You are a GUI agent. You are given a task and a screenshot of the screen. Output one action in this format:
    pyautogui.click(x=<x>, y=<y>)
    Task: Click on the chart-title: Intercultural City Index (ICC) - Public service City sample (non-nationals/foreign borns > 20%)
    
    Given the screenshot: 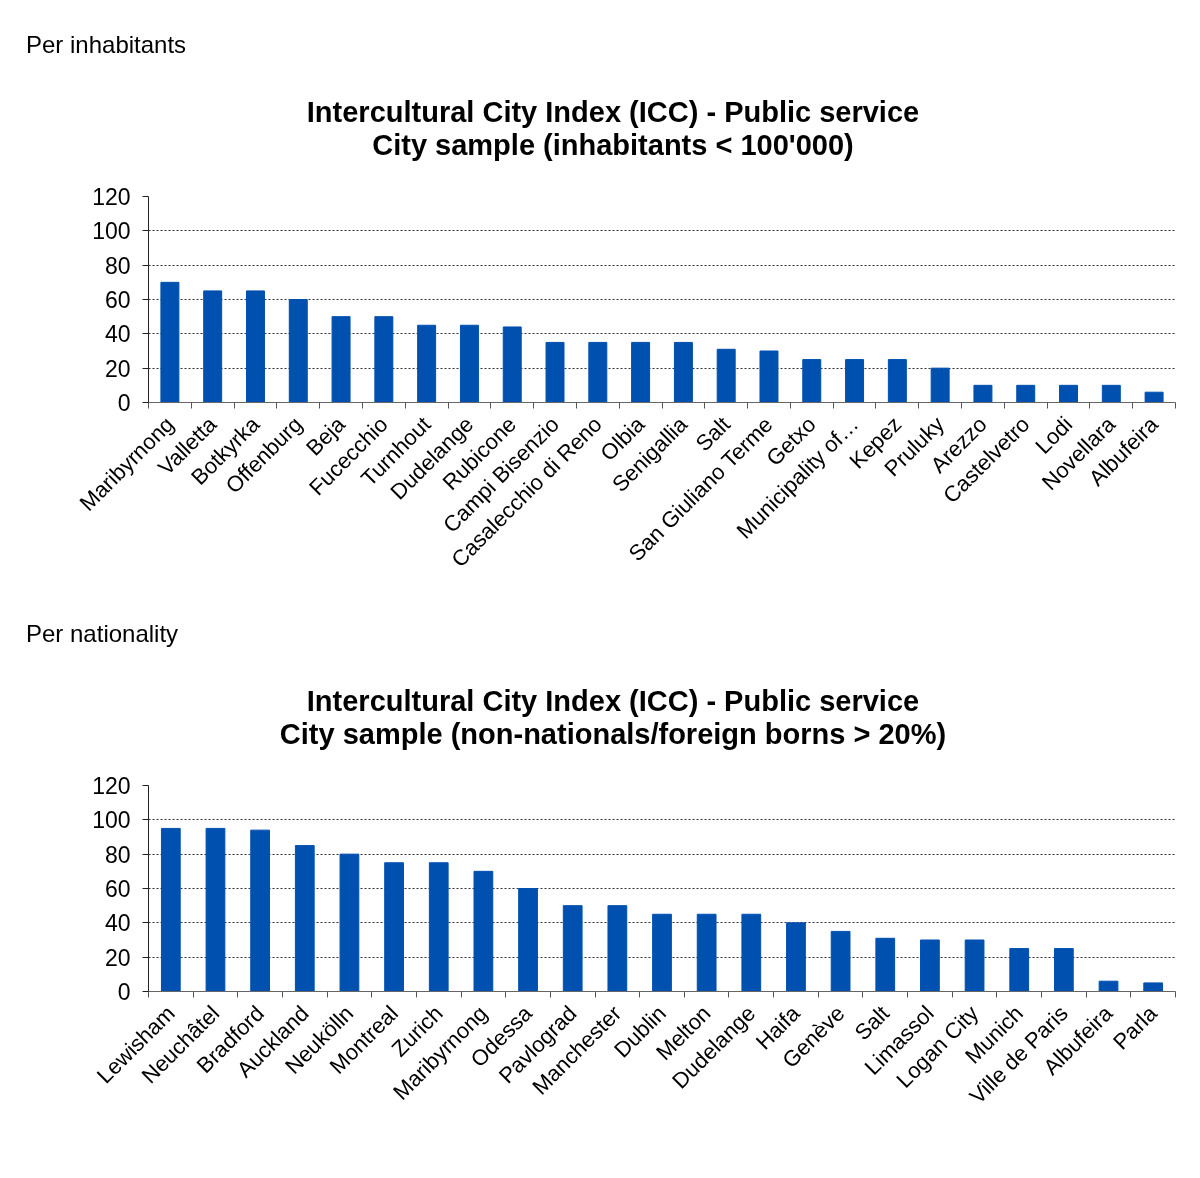 What is the action you would take?
    pyautogui.click(x=613, y=718)
    